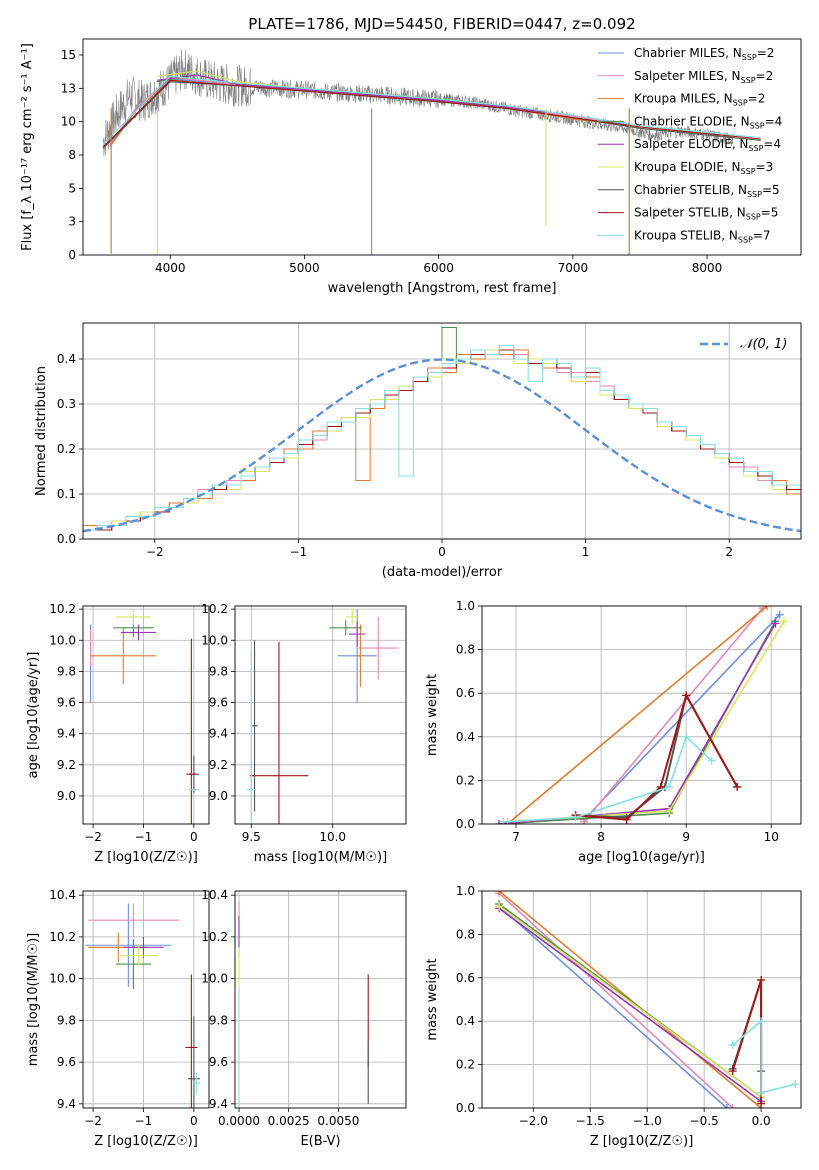 The width and height of the screenshot is (819, 1170). I want to click on legend-label: Chabrier MILES, NSSP=2, so click(704, 54).